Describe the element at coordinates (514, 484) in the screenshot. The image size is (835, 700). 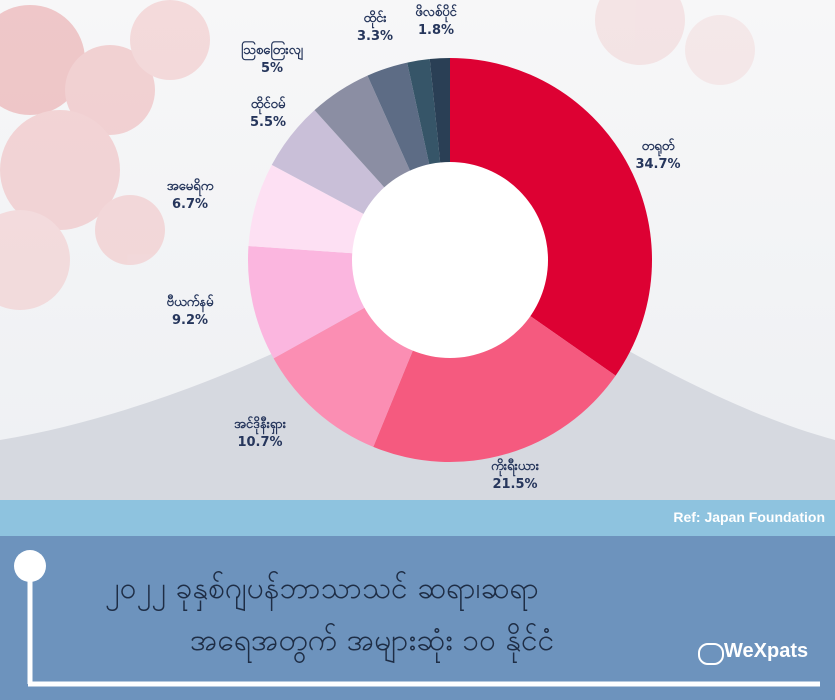
I see `value-label-2: 21.5%` at that location.